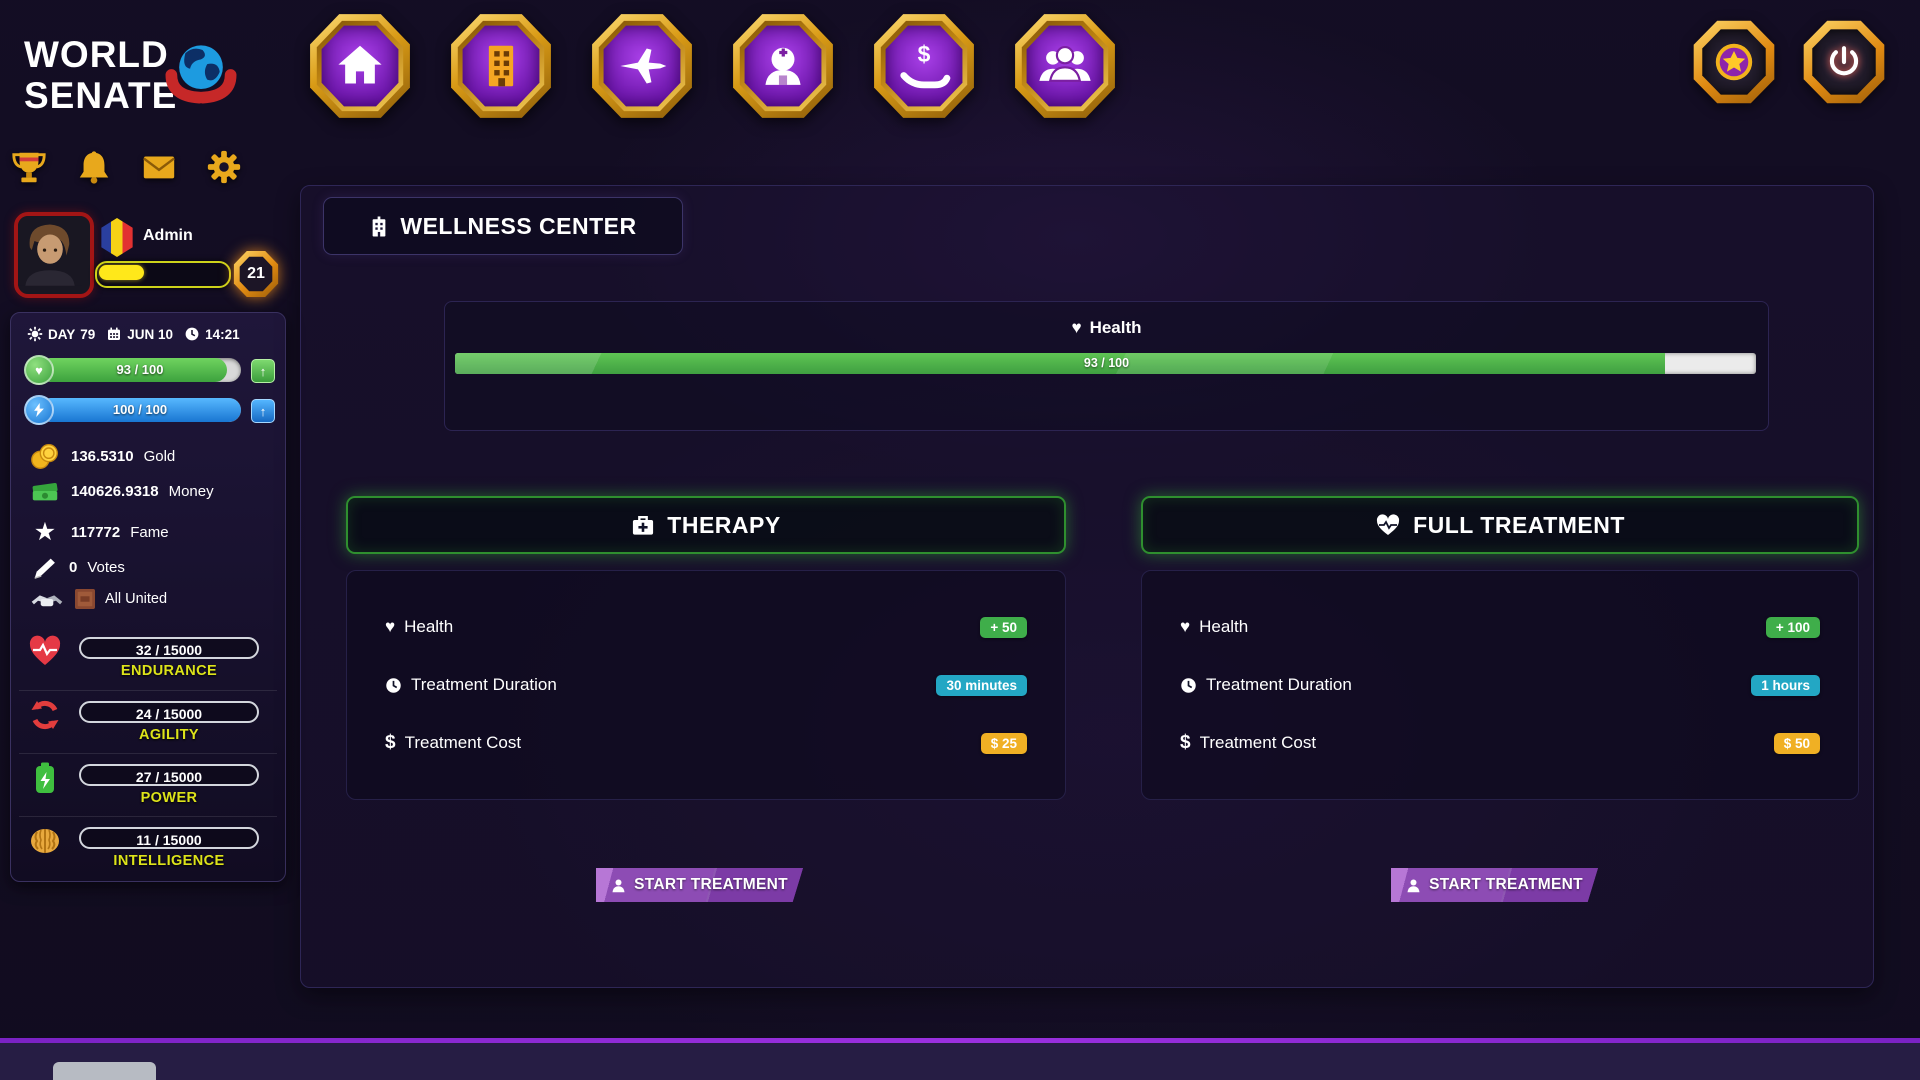 The image size is (1920, 1080). Describe the element at coordinates (1413, 885) in the screenshot. I see `patient-icon` at that location.